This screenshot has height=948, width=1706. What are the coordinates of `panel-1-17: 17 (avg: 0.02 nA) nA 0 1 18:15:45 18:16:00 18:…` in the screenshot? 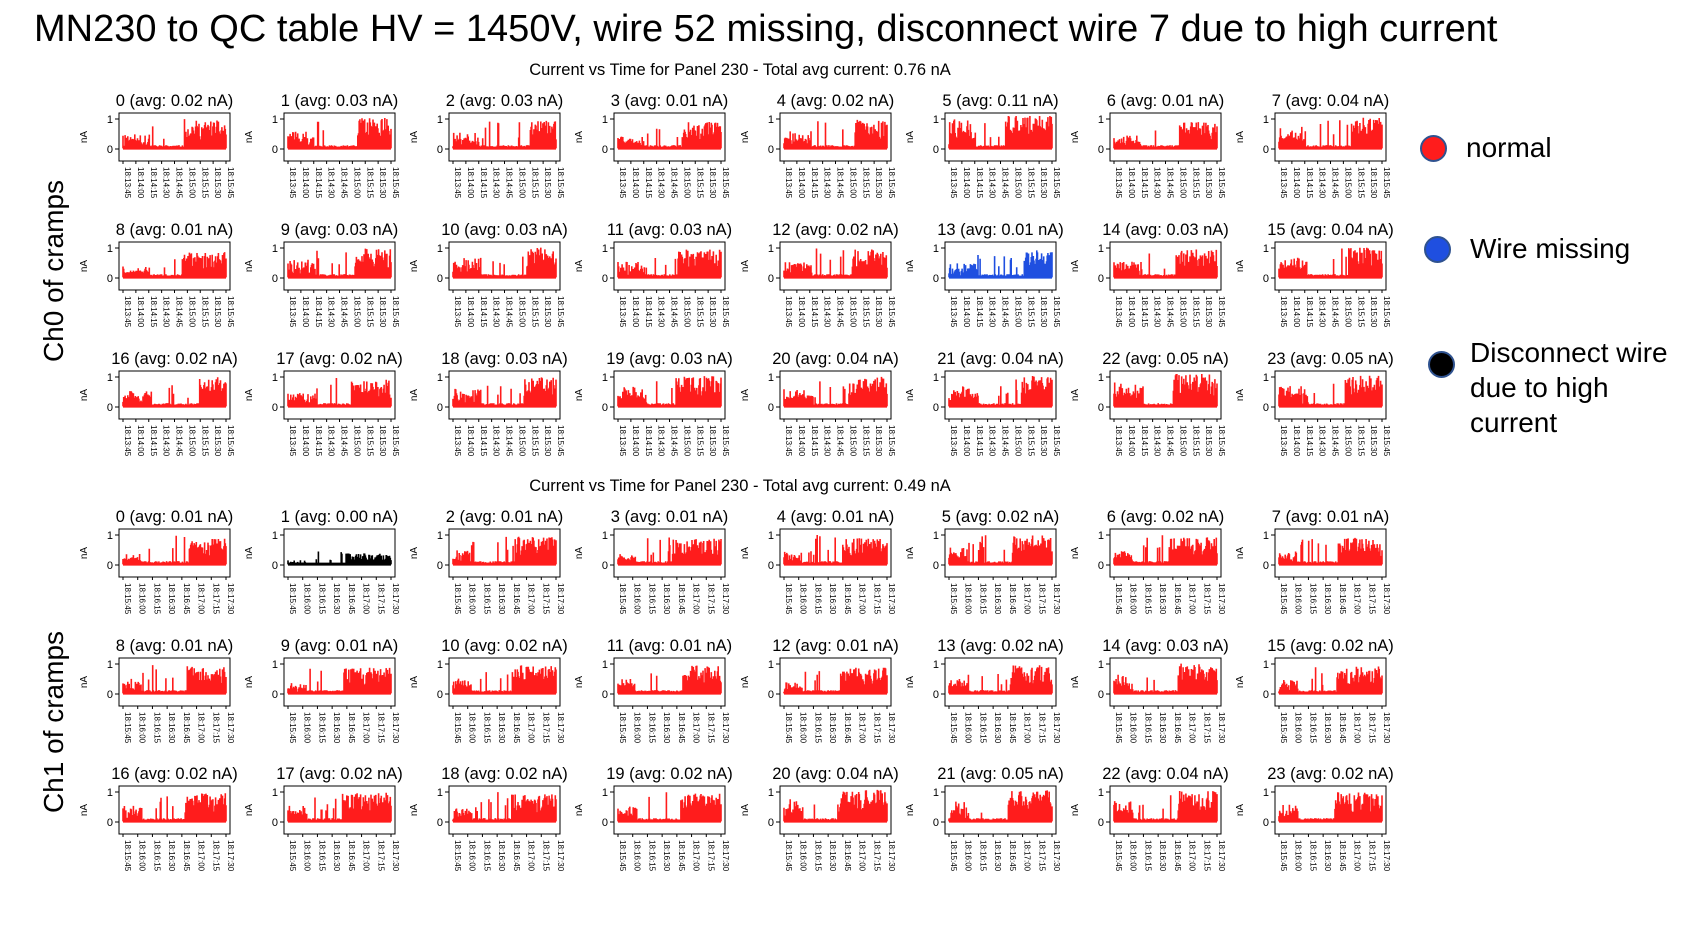 It's located at (323, 818).